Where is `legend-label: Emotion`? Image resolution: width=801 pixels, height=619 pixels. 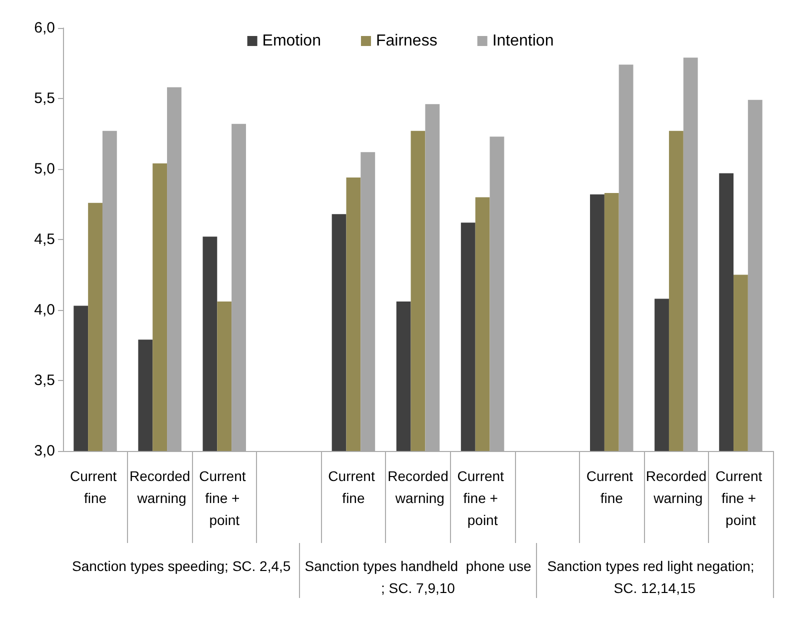 legend-label: Emotion is located at coordinates (291, 41).